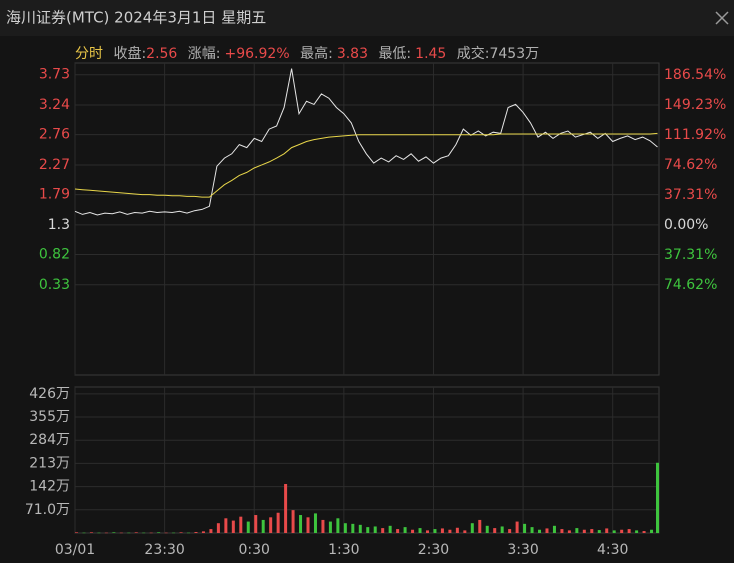  Describe the element at coordinates (49, 417) in the screenshot. I see `y-tick-label: 355万` at that location.